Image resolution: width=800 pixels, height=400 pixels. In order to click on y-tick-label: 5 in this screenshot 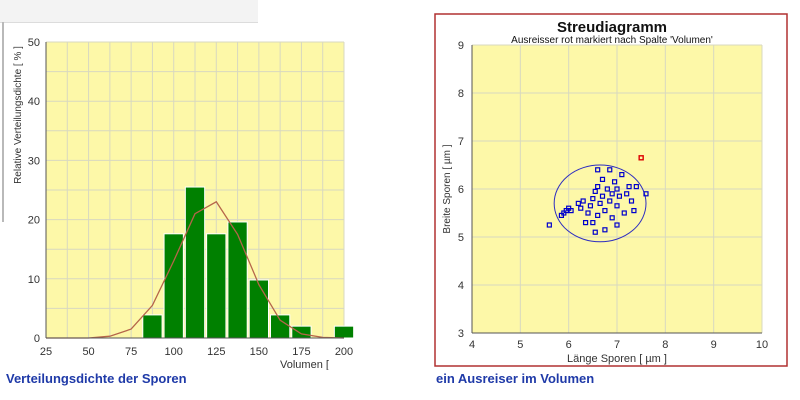, I will do `click(461, 238)`.